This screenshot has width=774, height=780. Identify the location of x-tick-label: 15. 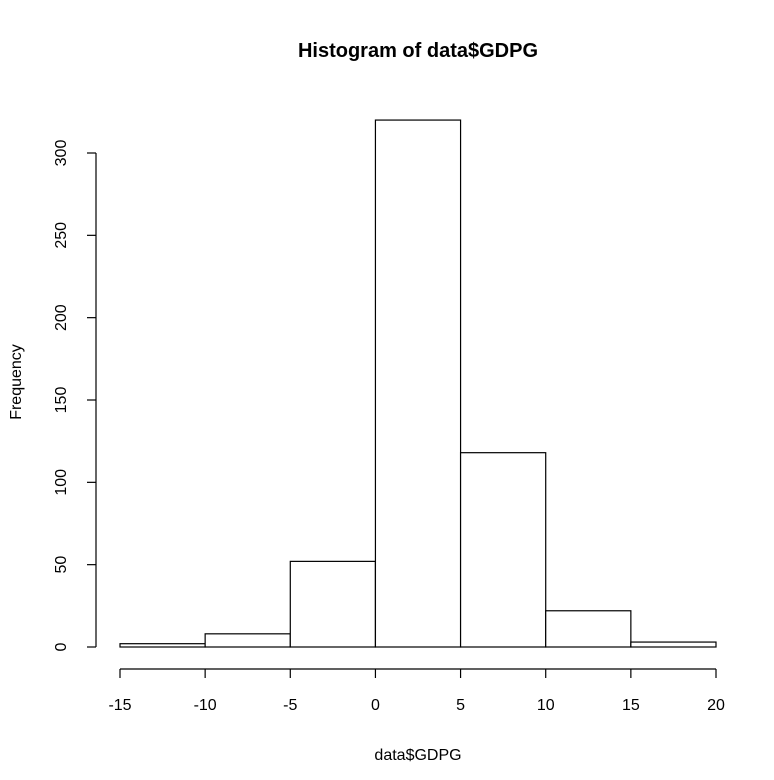
(631, 705).